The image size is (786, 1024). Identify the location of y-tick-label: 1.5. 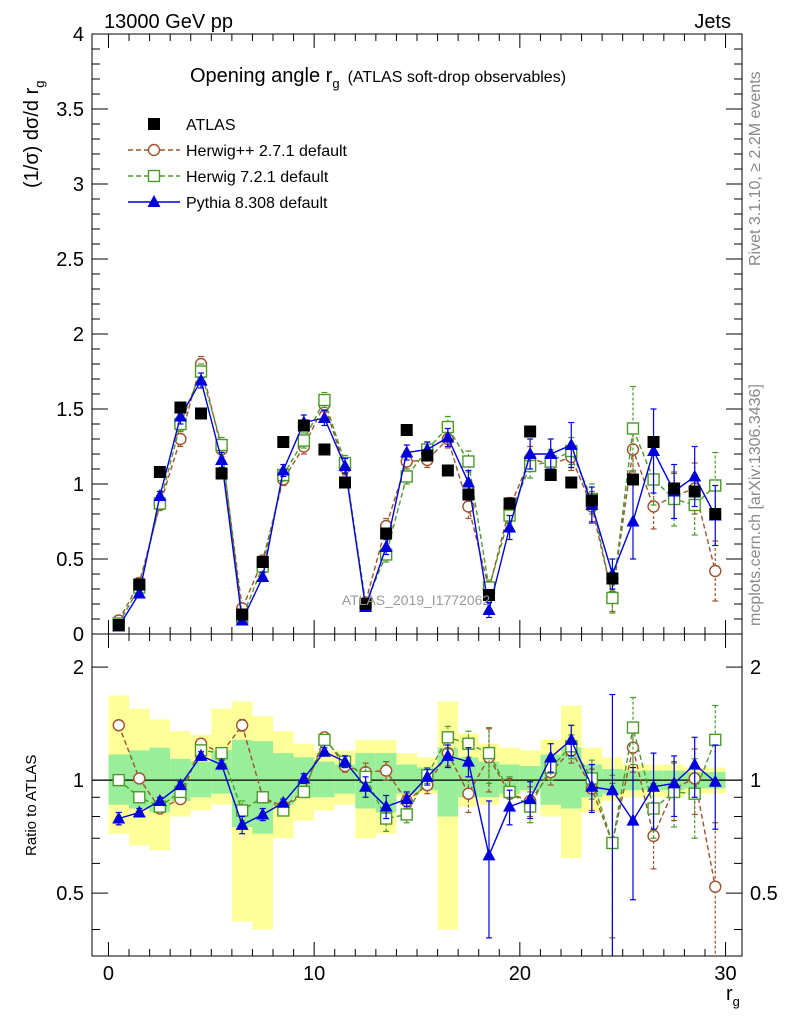
(70, 410).